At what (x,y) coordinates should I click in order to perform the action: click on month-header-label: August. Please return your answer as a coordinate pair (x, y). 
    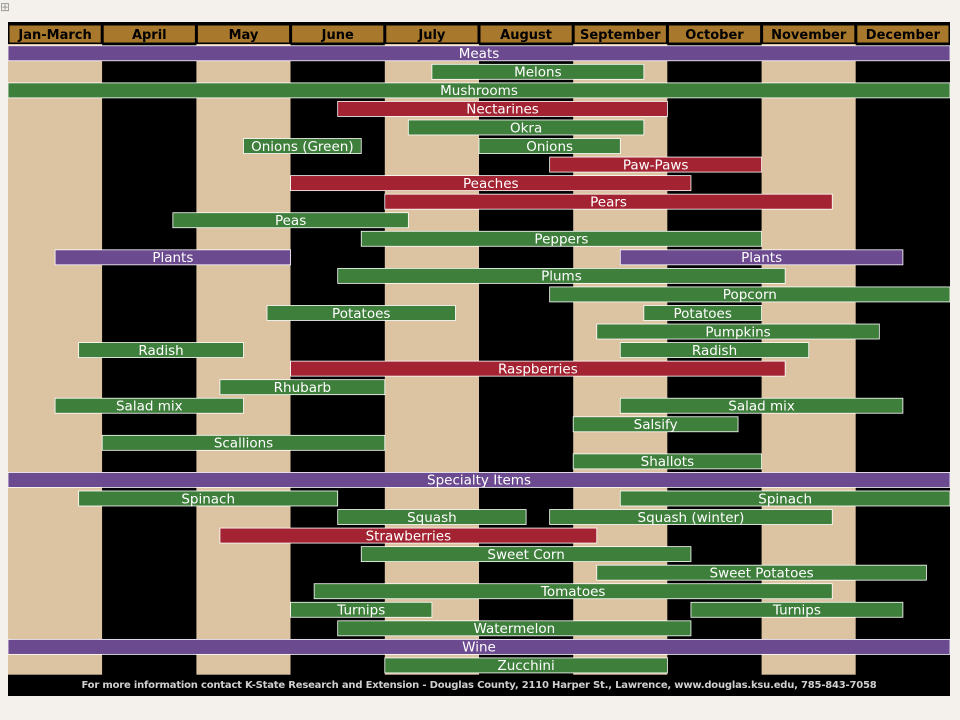
    Looking at the image, I should click on (526, 35).